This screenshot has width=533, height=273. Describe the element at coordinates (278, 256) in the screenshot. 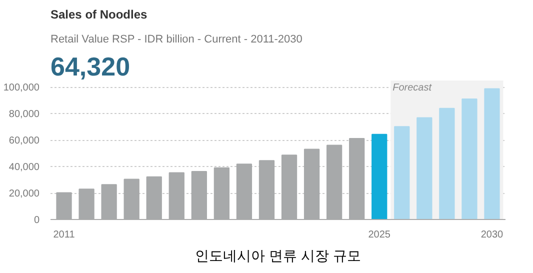

I see `text: 인도네시아 면류 시장 규모` at that location.